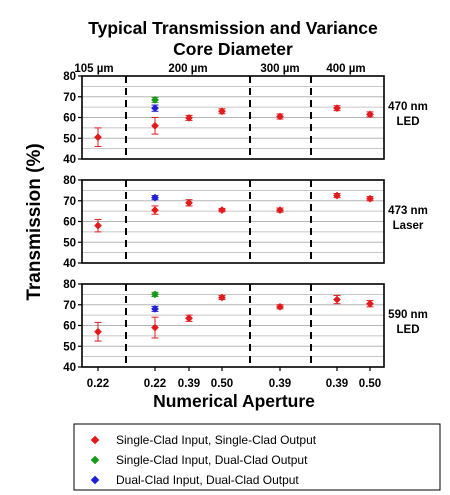 Image resolution: width=450 pixels, height=495 pixels. Describe the element at coordinates (233, 49) in the screenshot. I see `chart-title-line-2: Core Diameter` at that location.